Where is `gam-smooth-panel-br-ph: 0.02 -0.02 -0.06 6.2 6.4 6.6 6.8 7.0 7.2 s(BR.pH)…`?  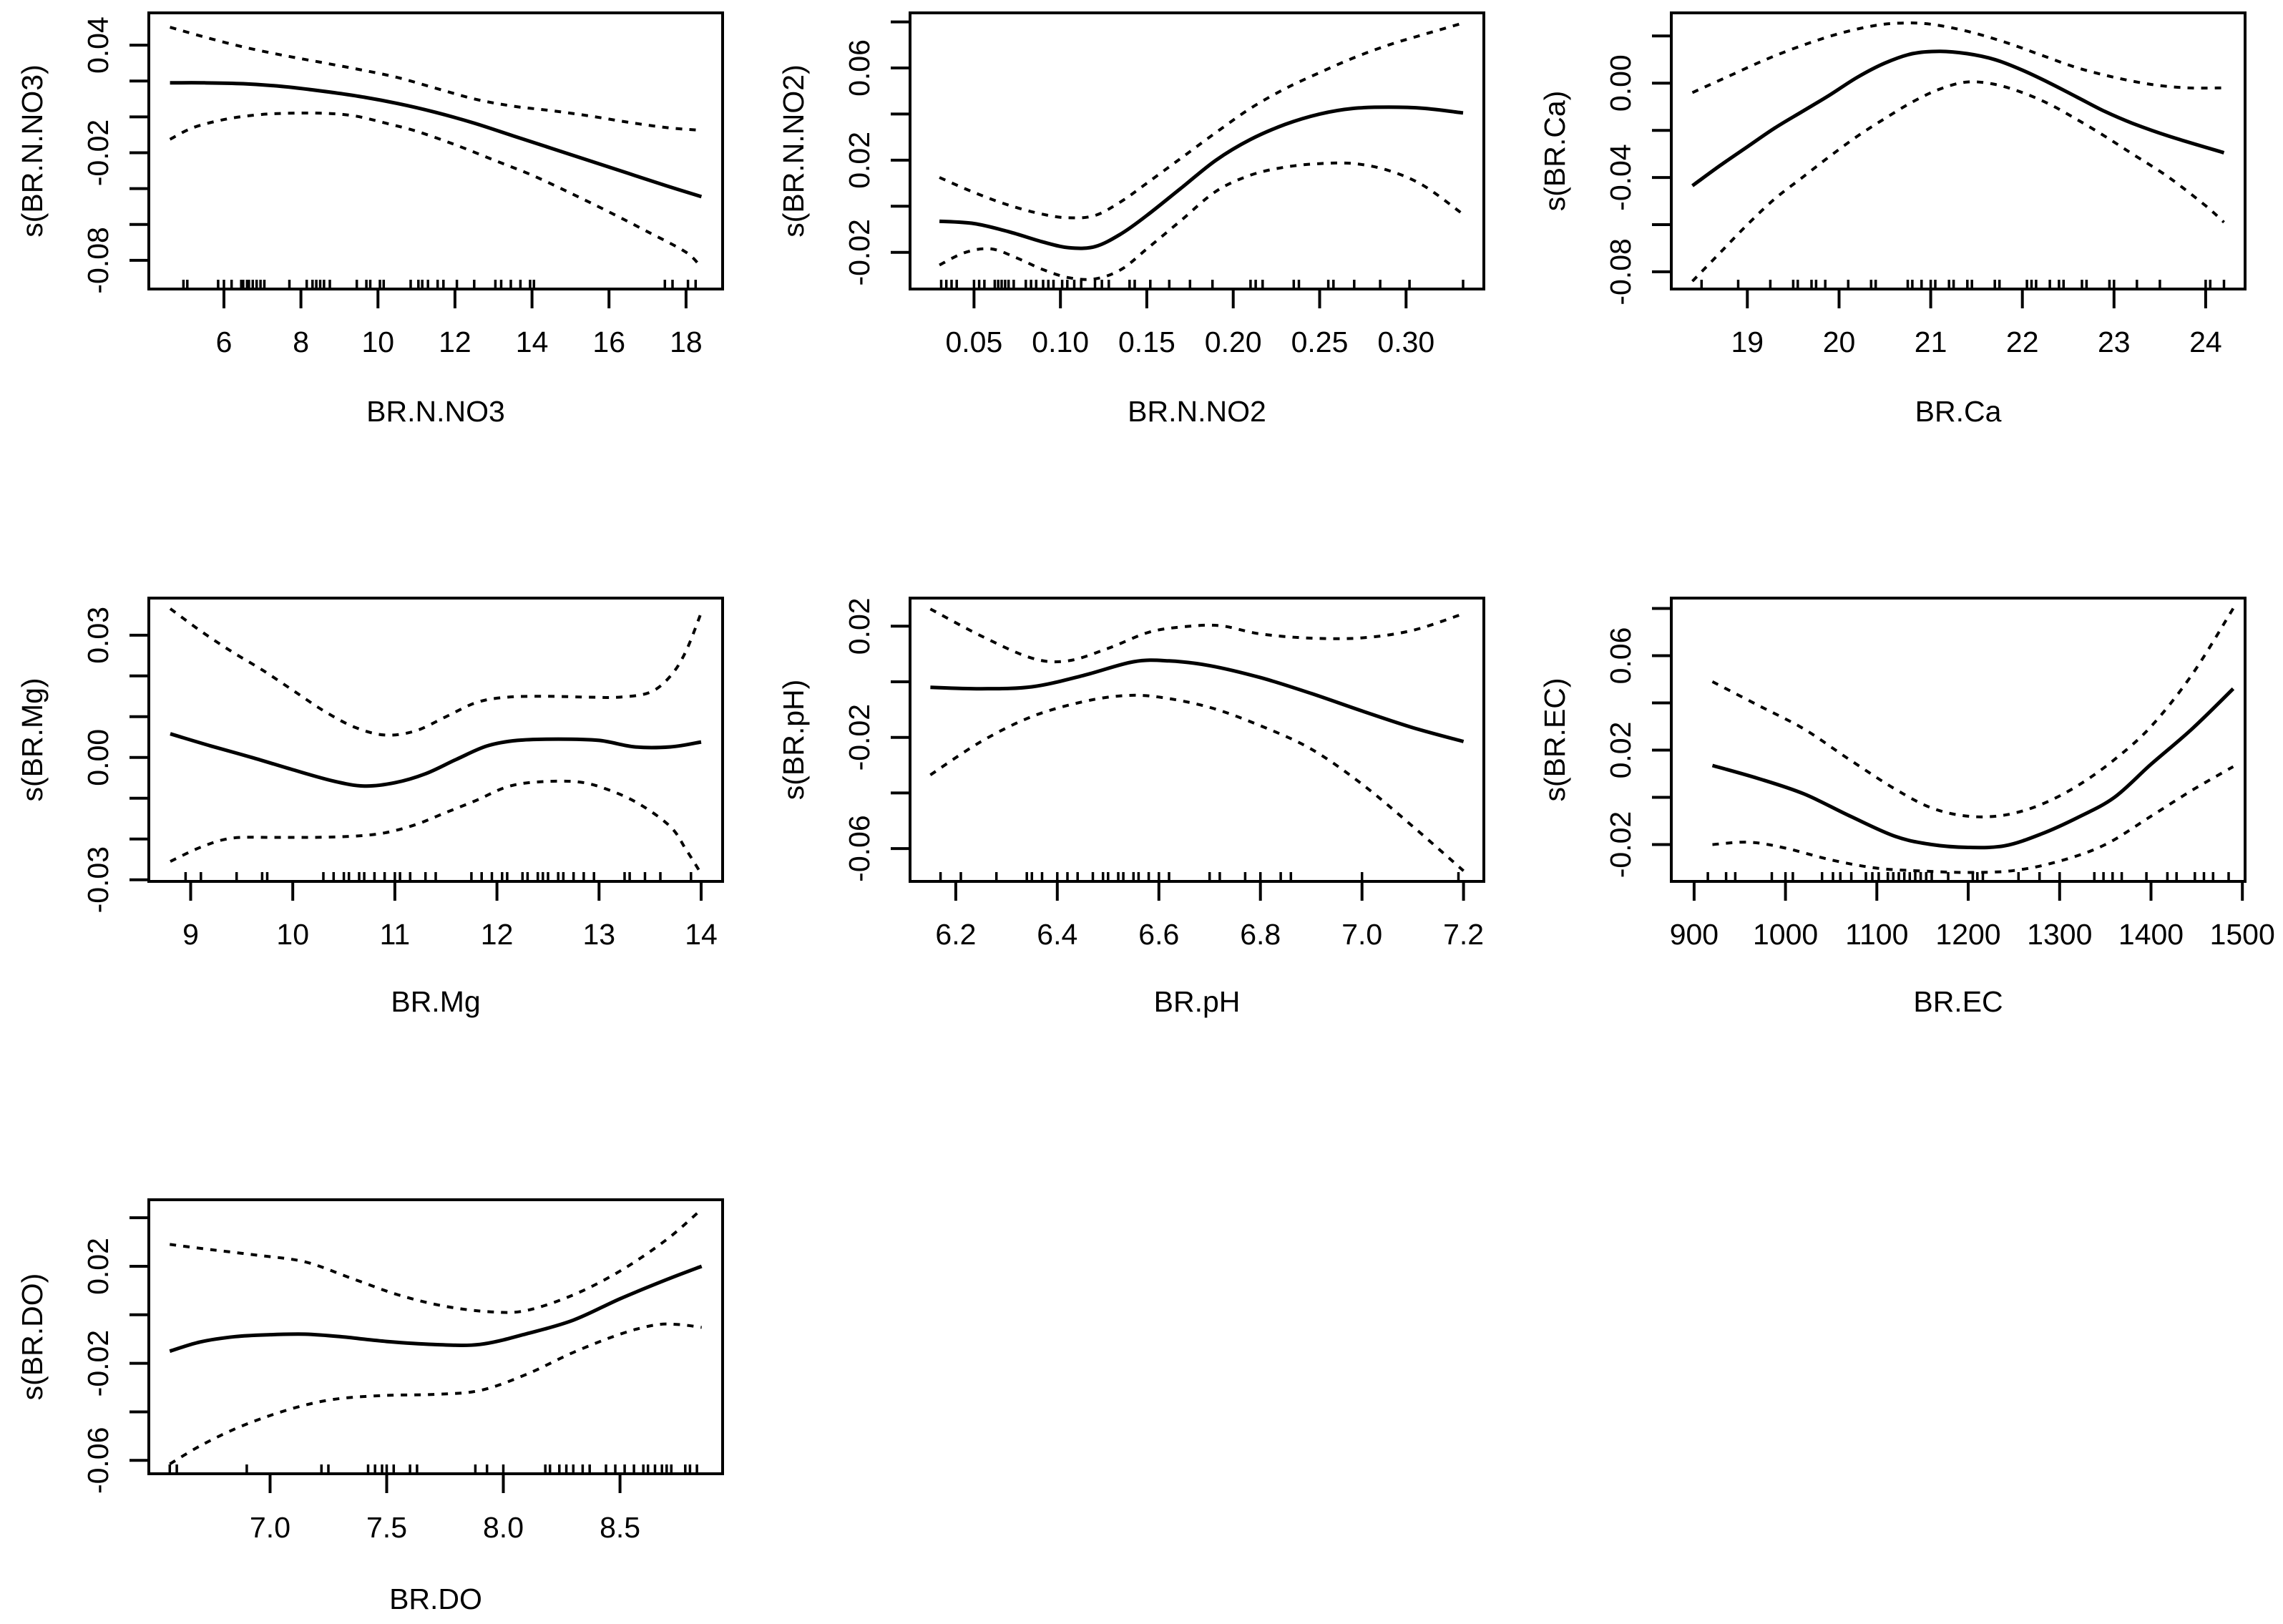
gam-smooth-panel-br-ph: 0.02 -0.02 -0.06 6.2 6.4 6.6 6.8 7.0 7.2 s(BR.pH)… is located at coordinates (1131, 807).